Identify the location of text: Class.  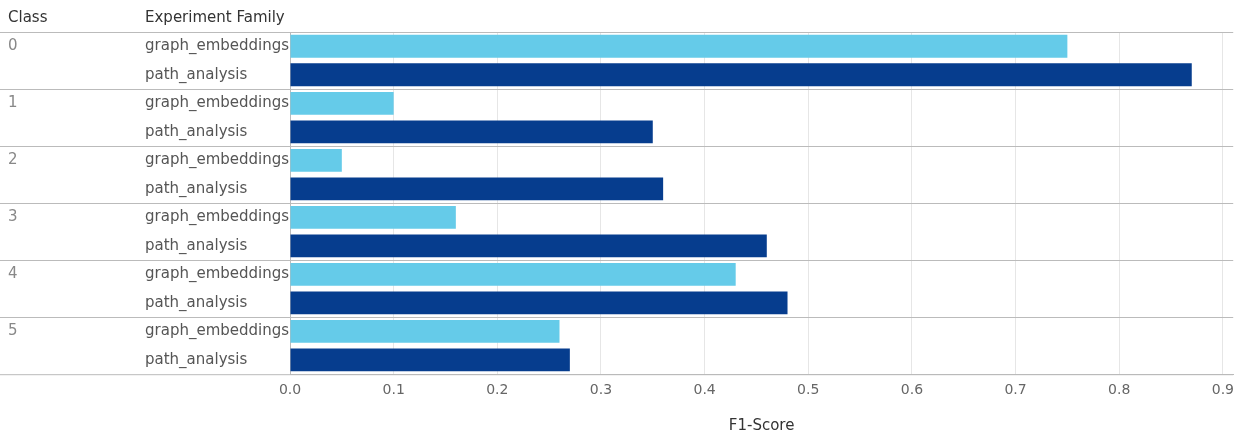
(28, 16).